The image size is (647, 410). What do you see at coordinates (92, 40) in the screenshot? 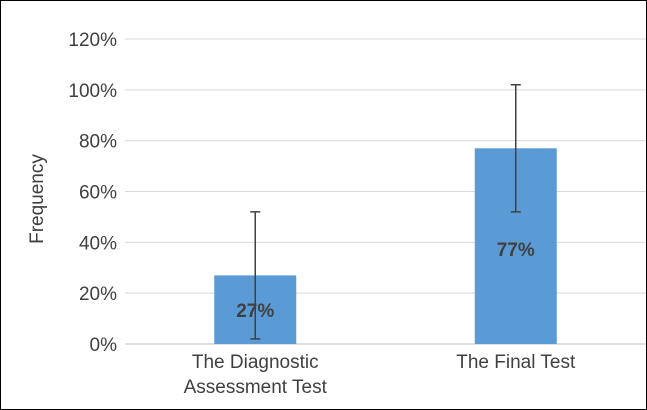
I see `y-tick-label: 120%` at bounding box center [92, 40].